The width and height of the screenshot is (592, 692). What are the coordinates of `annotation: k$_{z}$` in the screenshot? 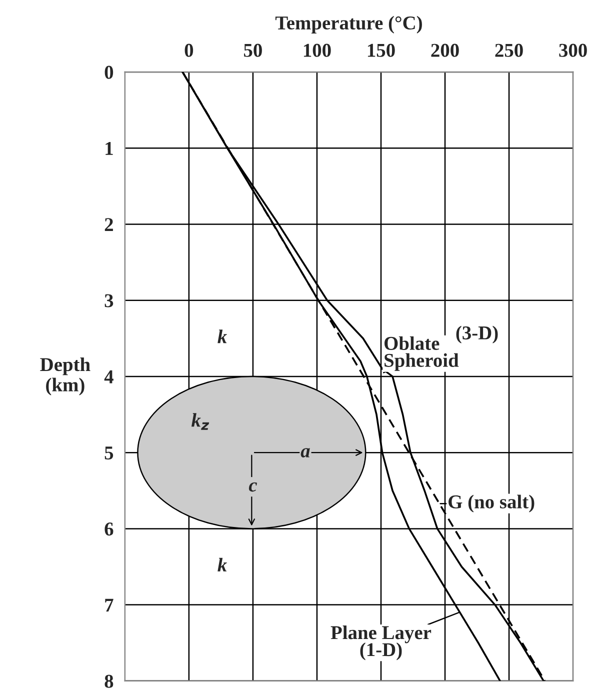 It's located at (200, 421).